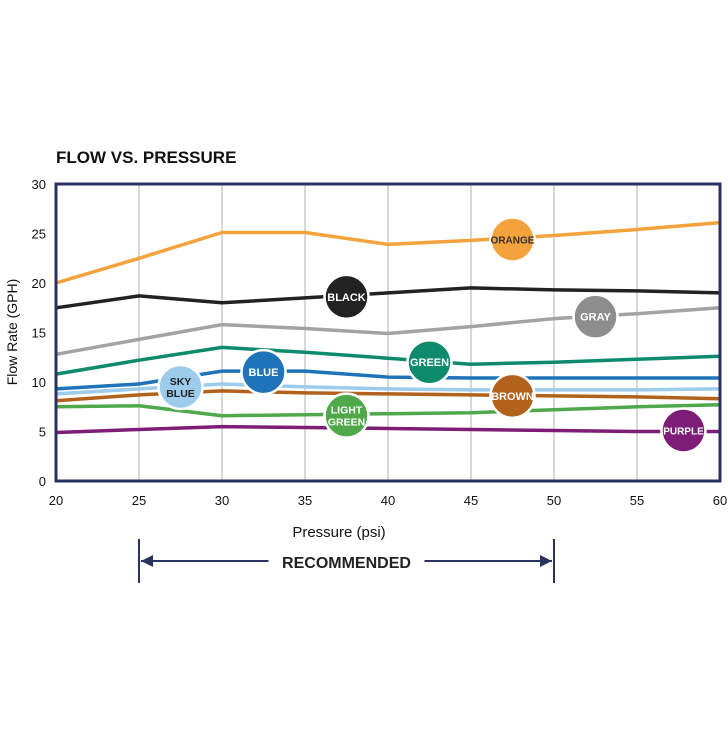  I want to click on arrow-left-icon, so click(147, 561).